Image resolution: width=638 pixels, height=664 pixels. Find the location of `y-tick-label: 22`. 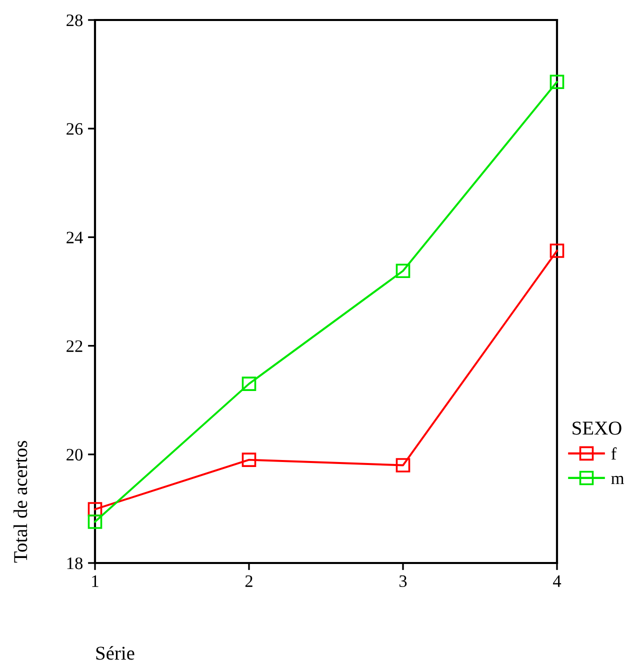

y-tick-label: 22 is located at coordinates (74, 346).